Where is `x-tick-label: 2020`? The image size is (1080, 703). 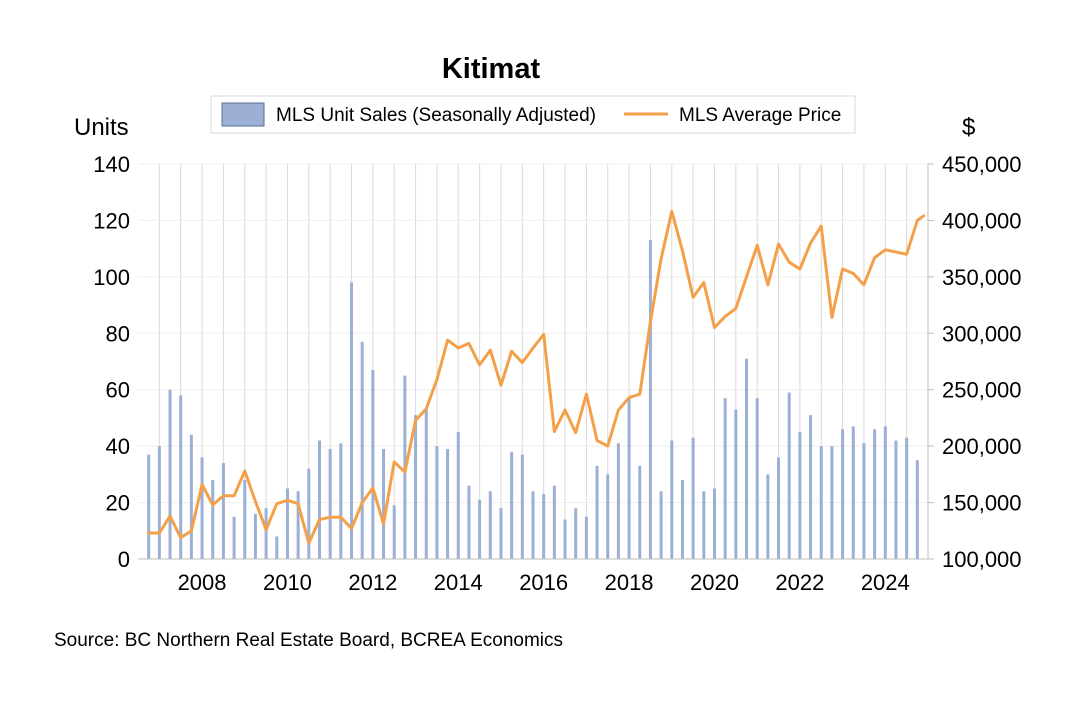 x-tick-label: 2020 is located at coordinates (714, 582).